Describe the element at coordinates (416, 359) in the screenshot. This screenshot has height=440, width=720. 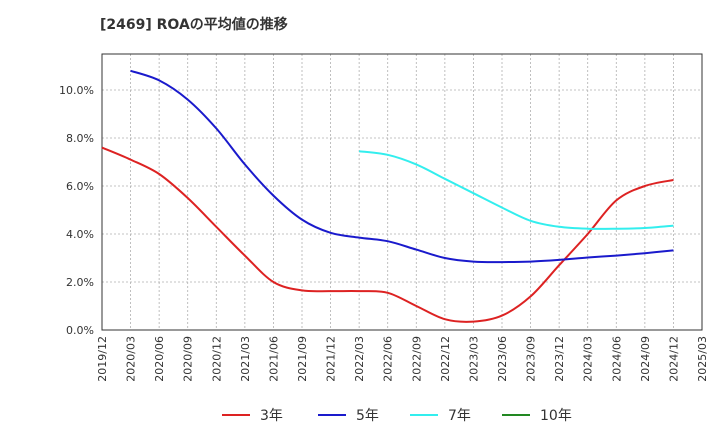
I see `x-tick-label: 2022/09` at that location.